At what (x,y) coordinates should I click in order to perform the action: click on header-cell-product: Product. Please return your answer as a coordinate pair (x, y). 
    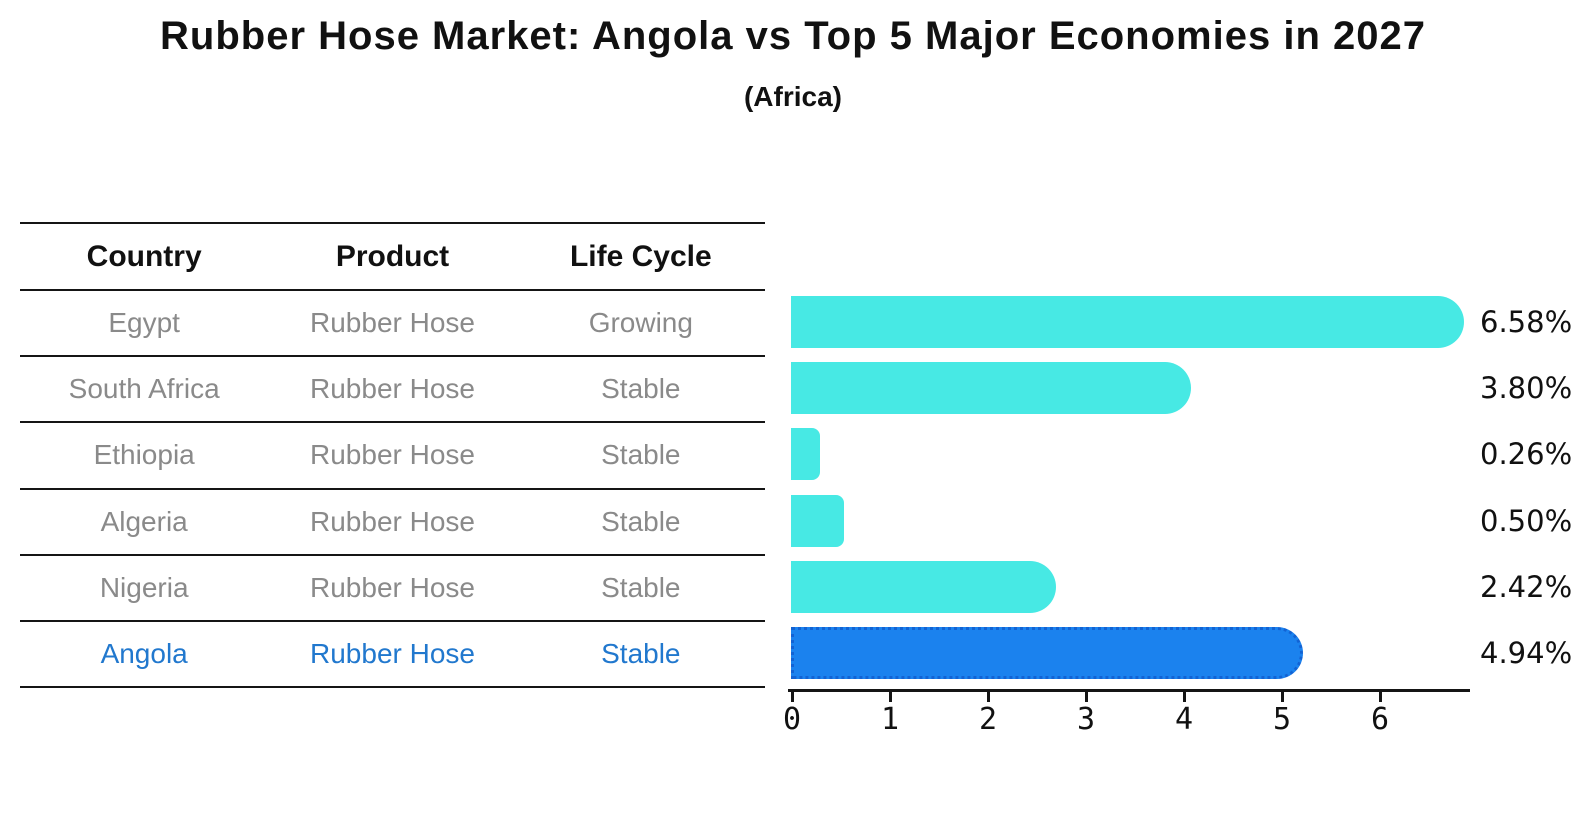
    Looking at the image, I should click on (392, 256).